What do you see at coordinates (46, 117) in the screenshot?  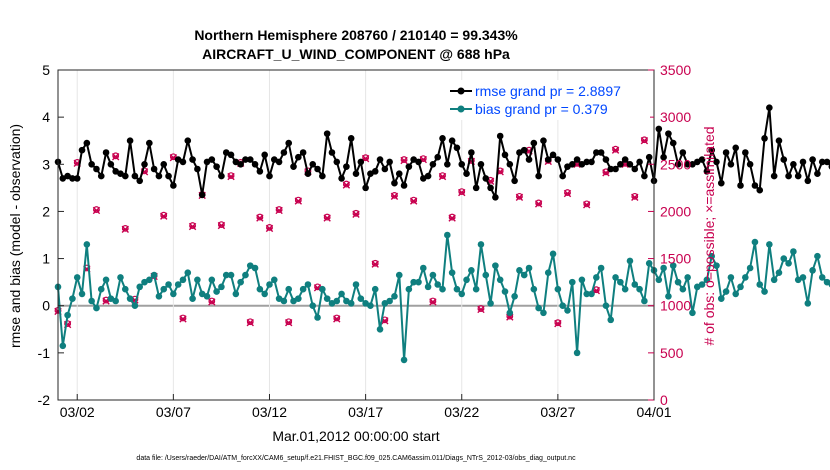 I see `y-tick-label: 4` at bounding box center [46, 117].